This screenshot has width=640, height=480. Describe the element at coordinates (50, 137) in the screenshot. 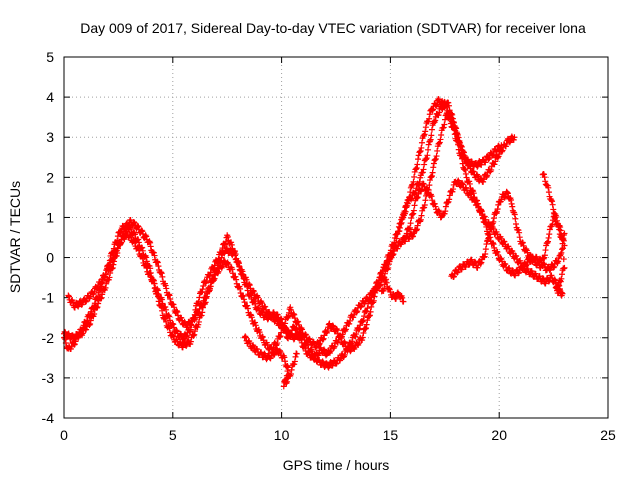

I see `y-tick-label: 3` at that location.